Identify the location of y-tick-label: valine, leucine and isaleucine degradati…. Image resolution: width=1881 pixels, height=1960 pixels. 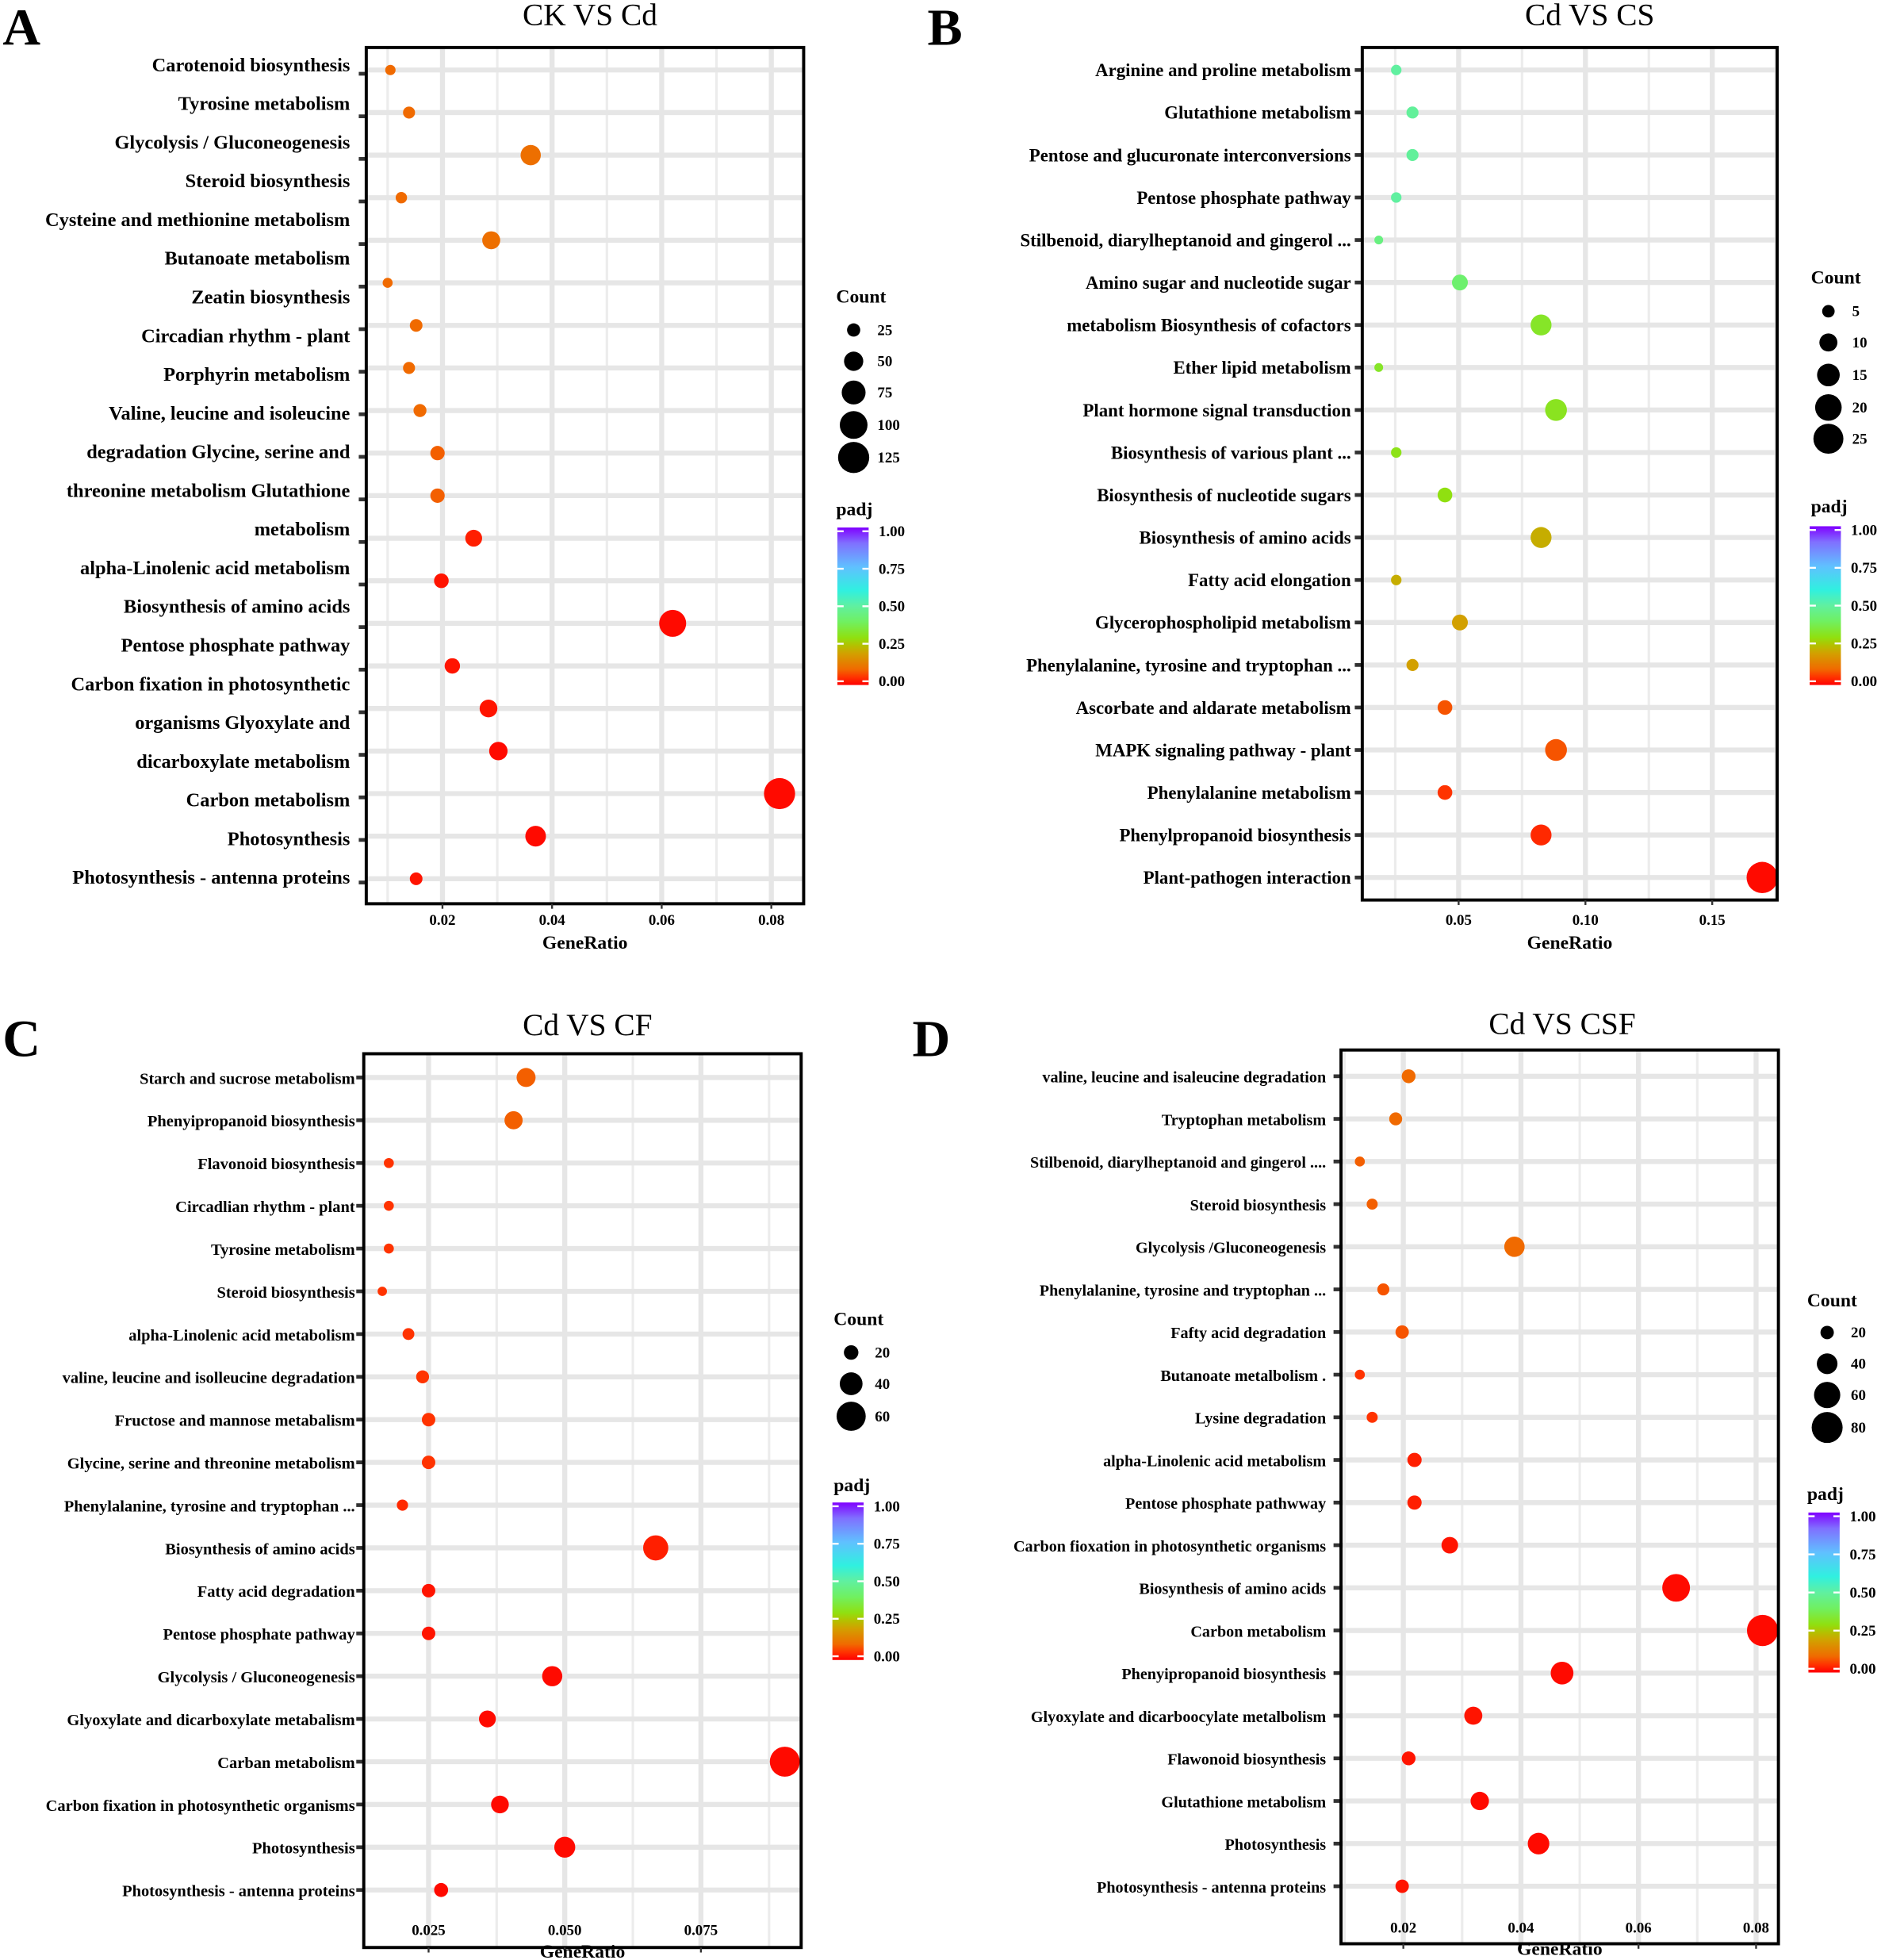
(1184, 1078).